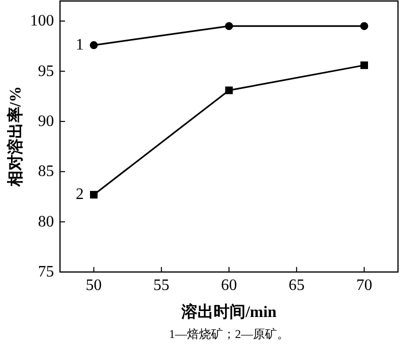 Image resolution: width=400 pixels, height=345 pixels. I want to click on y-axis-title: 相对溶出率/%, so click(15, 137).